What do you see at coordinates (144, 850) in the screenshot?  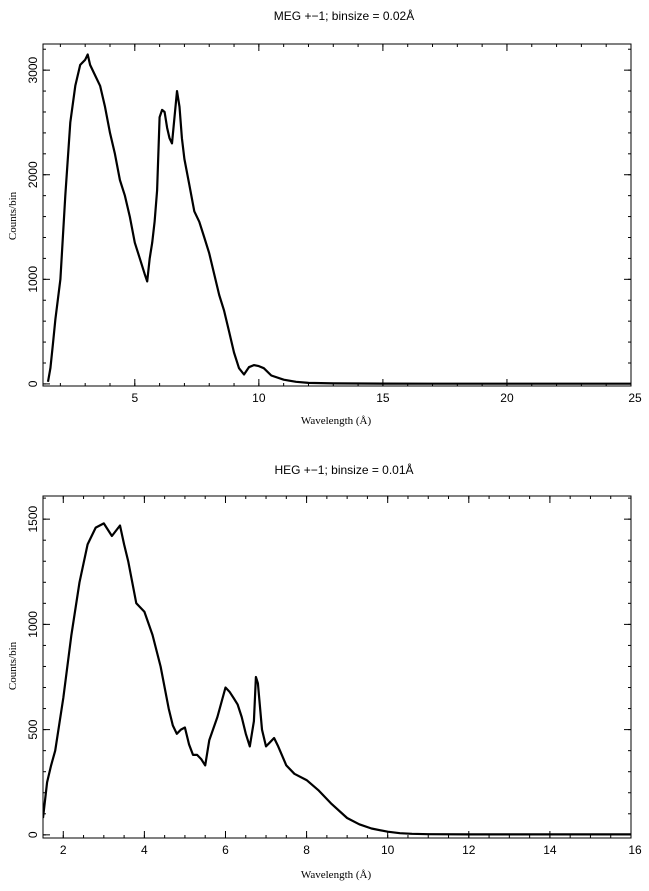 I see `heg-x-tick-label: 4` at bounding box center [144, 850].